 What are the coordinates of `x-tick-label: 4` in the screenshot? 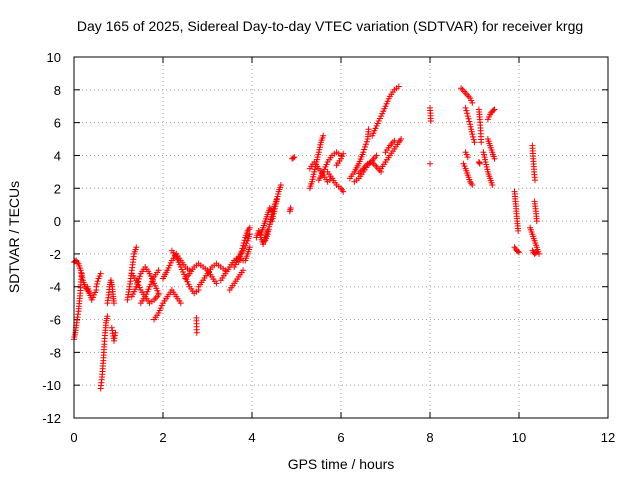 It's located at (251, 437).